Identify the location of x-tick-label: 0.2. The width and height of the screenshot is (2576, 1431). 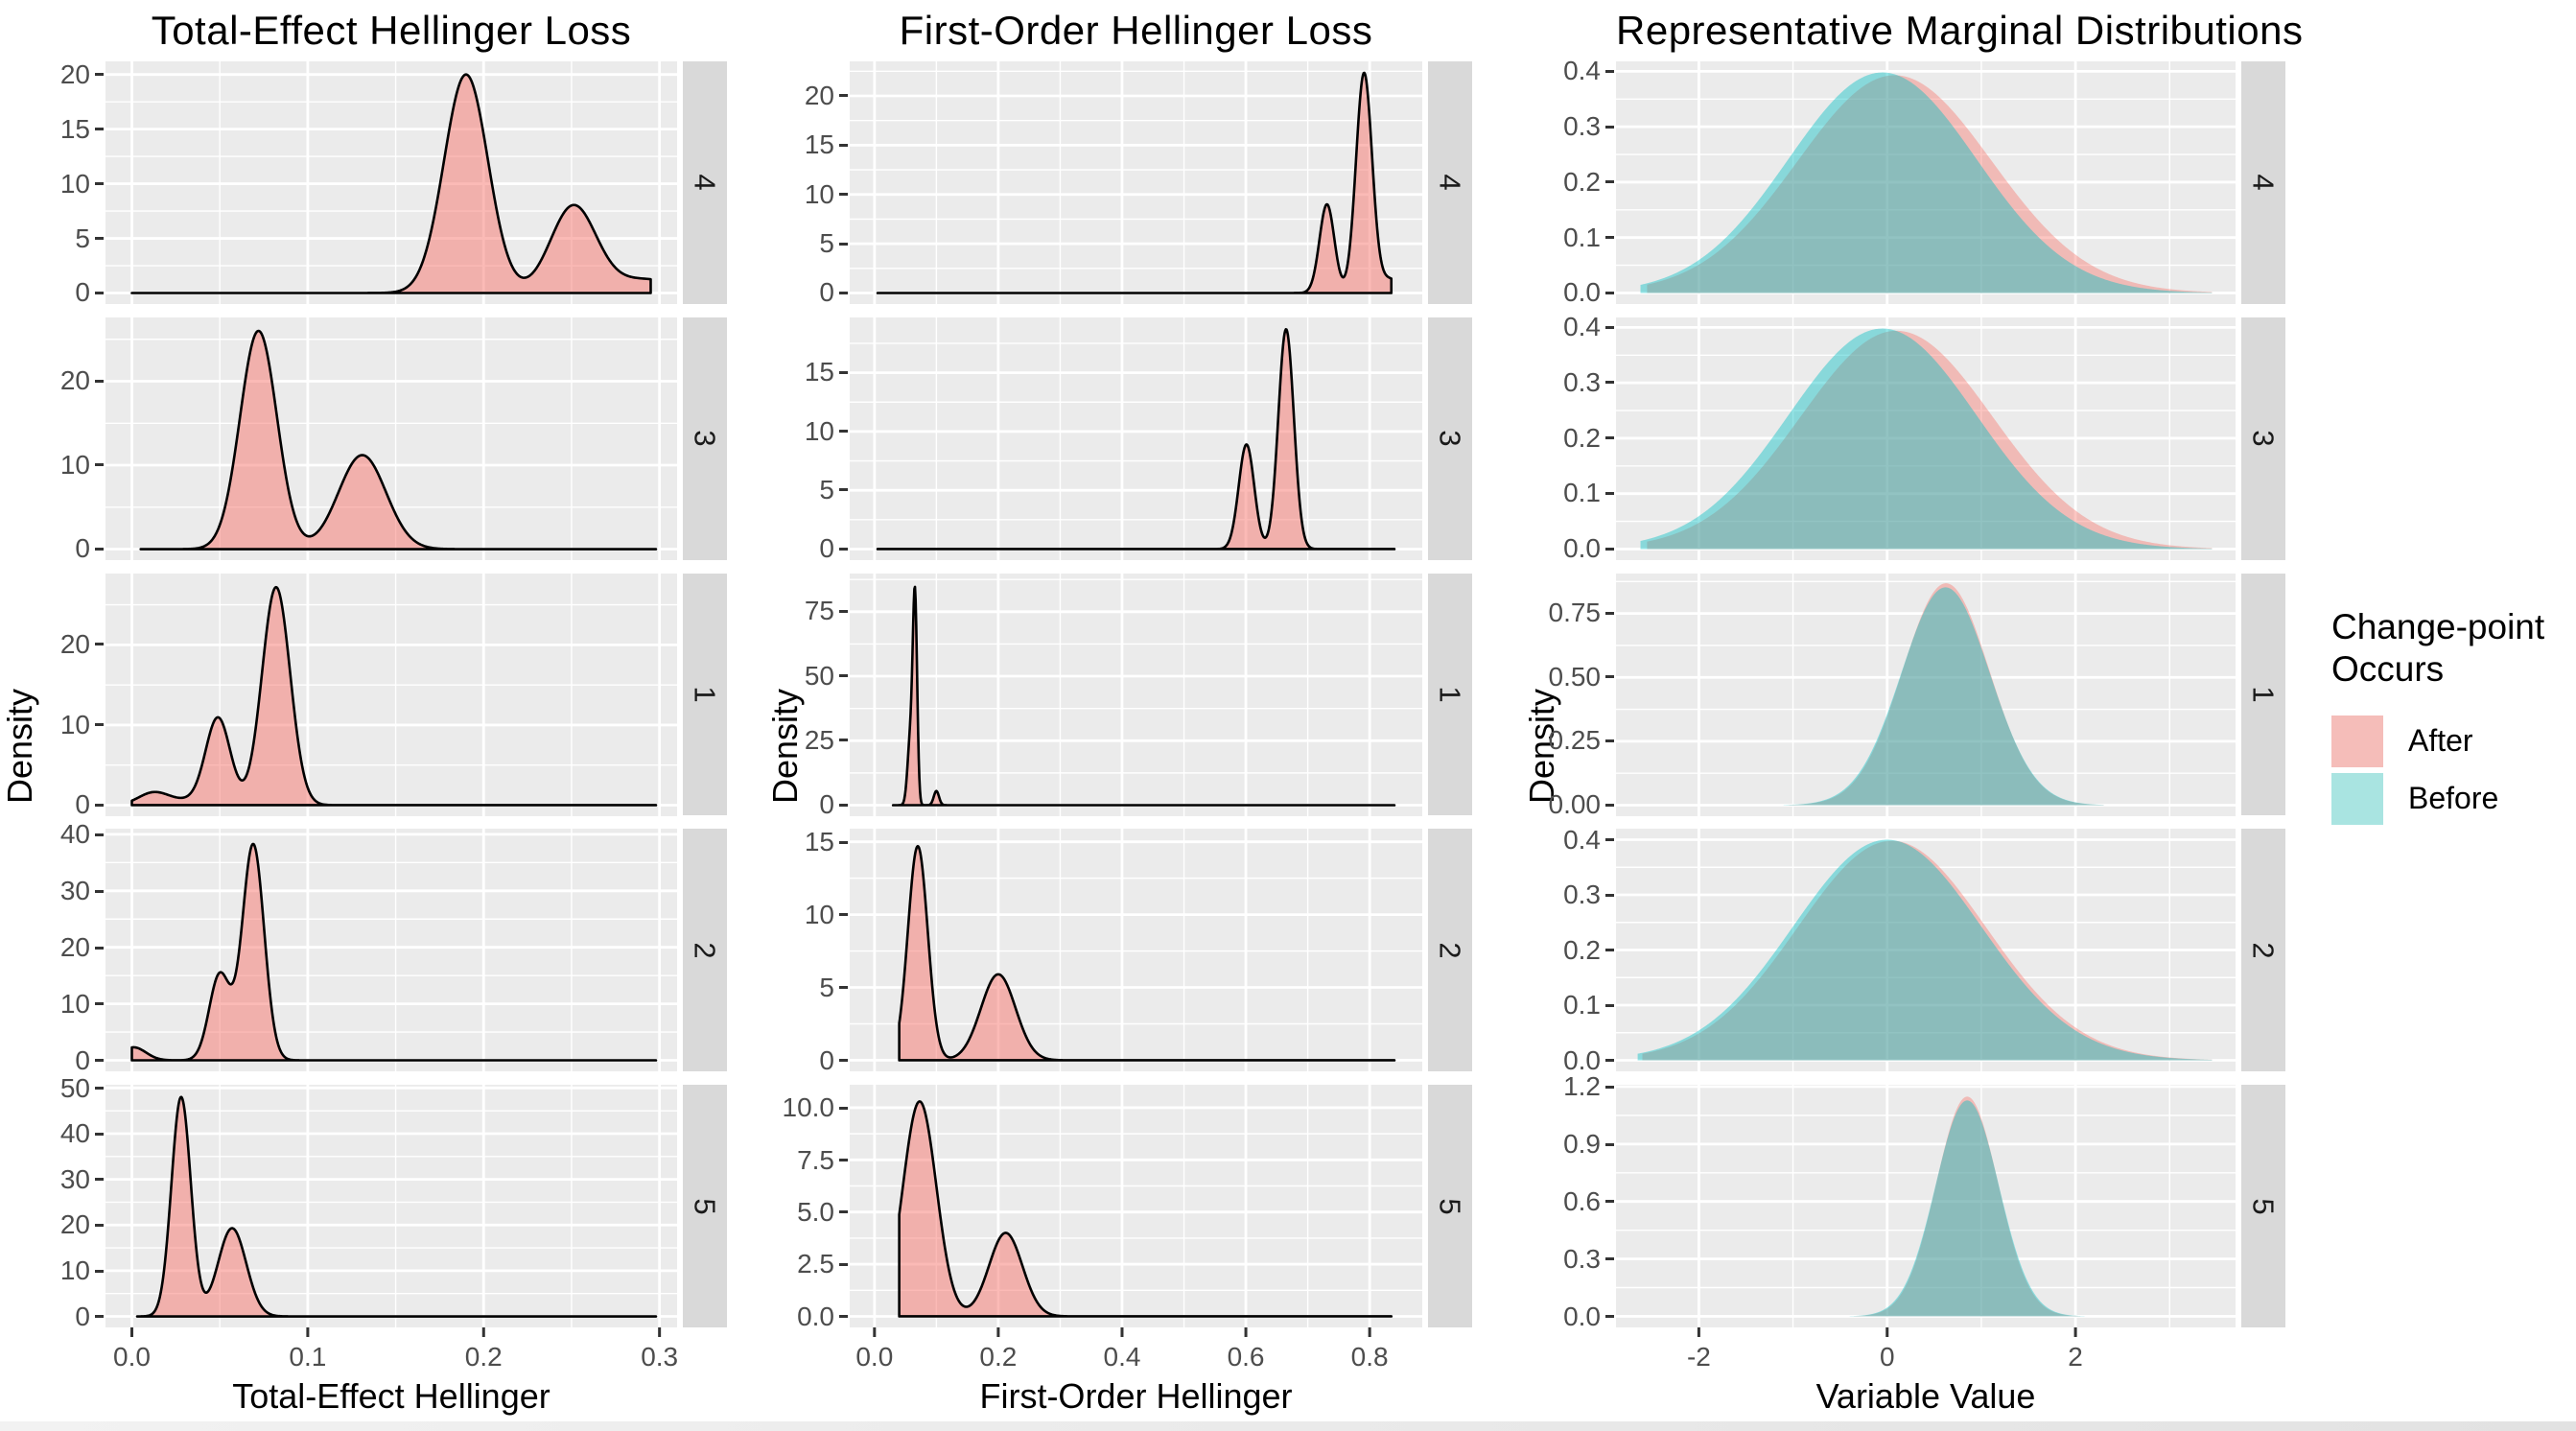
(998, 1357).